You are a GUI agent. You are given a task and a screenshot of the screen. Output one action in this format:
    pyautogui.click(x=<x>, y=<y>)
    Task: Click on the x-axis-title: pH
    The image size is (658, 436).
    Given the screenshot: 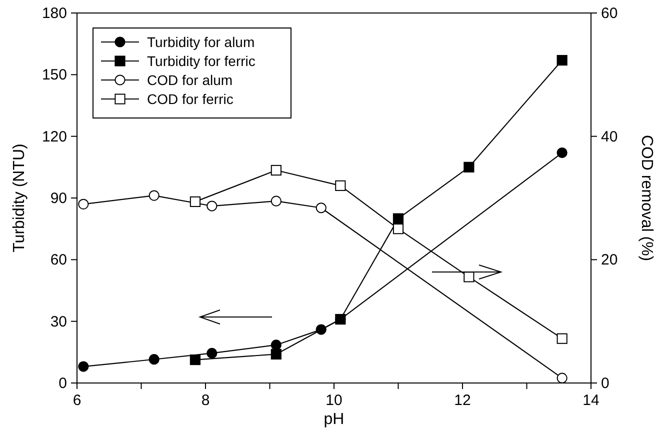 What is the action you would take?
    pyautogui.click(x=334, y=419)
    